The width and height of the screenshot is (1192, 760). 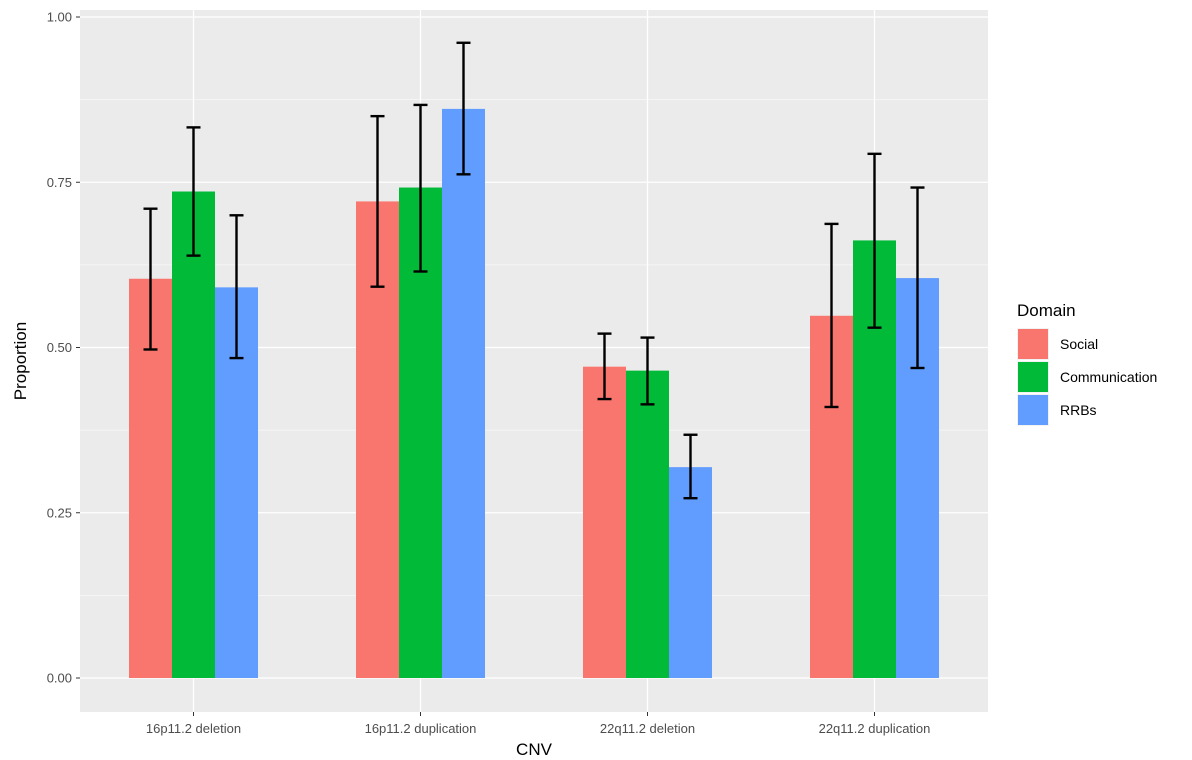 What do you see at coordinates (647, 728) in the screenshot?
I see `x-tick-label: 22q11.2 deletion` at bounding box center [647, 728].